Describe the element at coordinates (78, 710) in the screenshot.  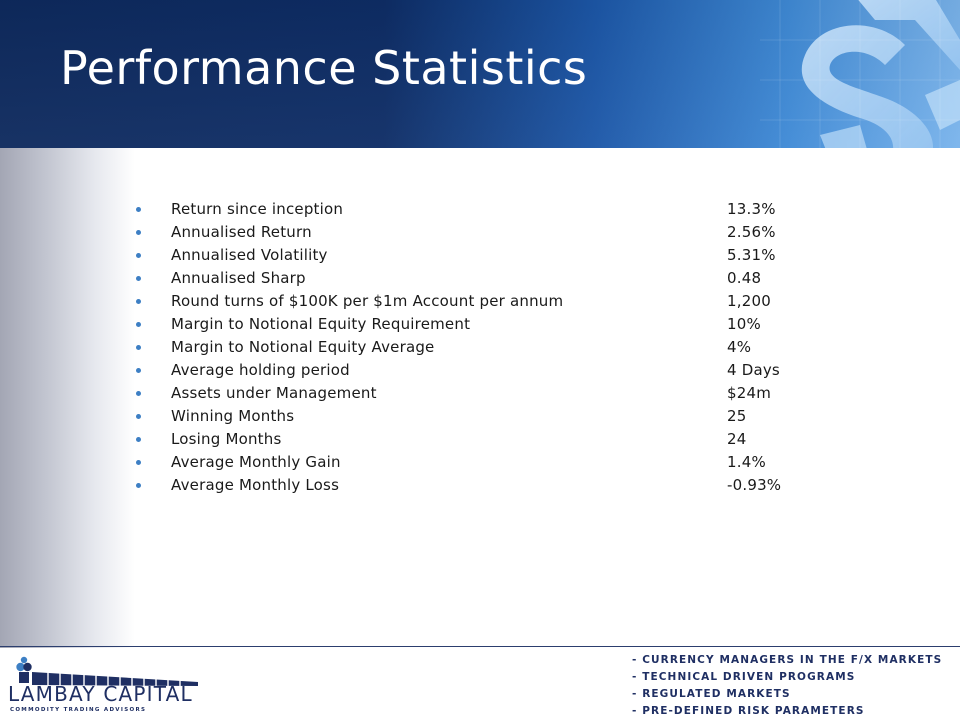
I see `logo-subtitle: COMMODITY TRADING ADVISORS` at that location.